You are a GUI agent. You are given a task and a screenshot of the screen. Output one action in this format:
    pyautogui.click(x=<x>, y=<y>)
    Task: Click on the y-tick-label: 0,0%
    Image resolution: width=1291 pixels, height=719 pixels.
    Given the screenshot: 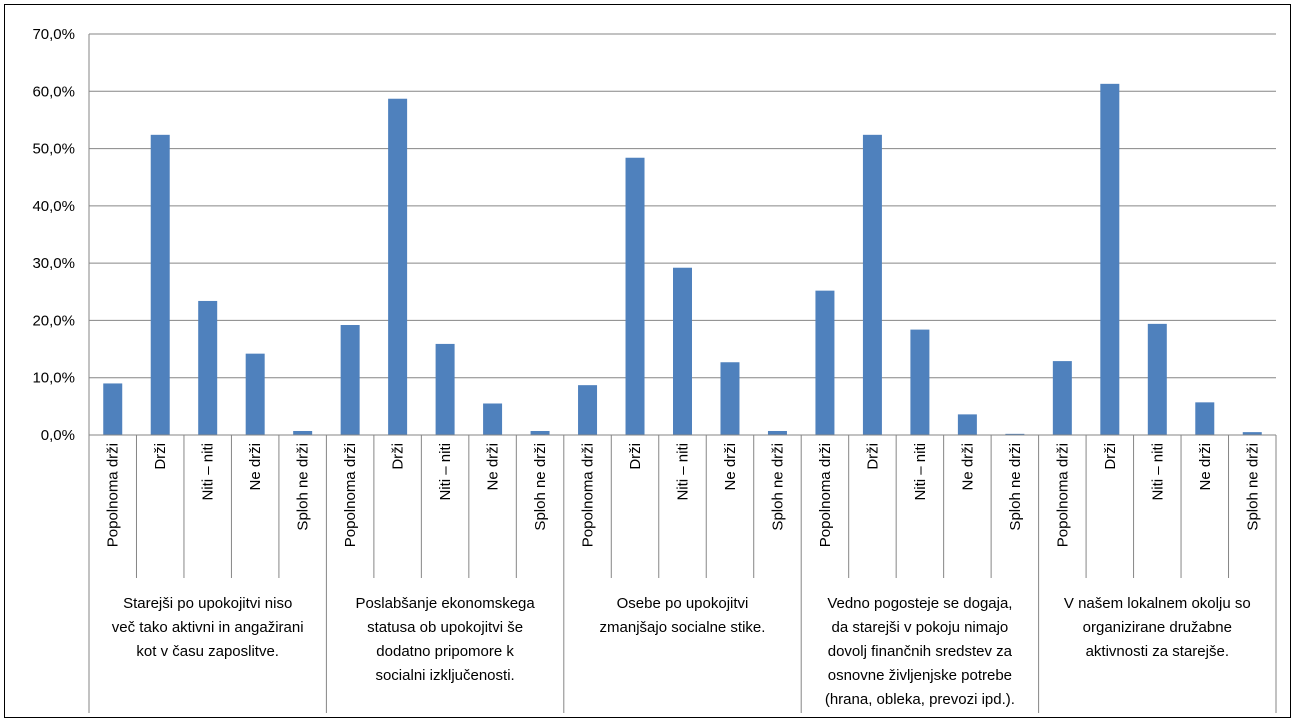 What is the action you would take?
    pyautogui.click(x=58, y=435)
    